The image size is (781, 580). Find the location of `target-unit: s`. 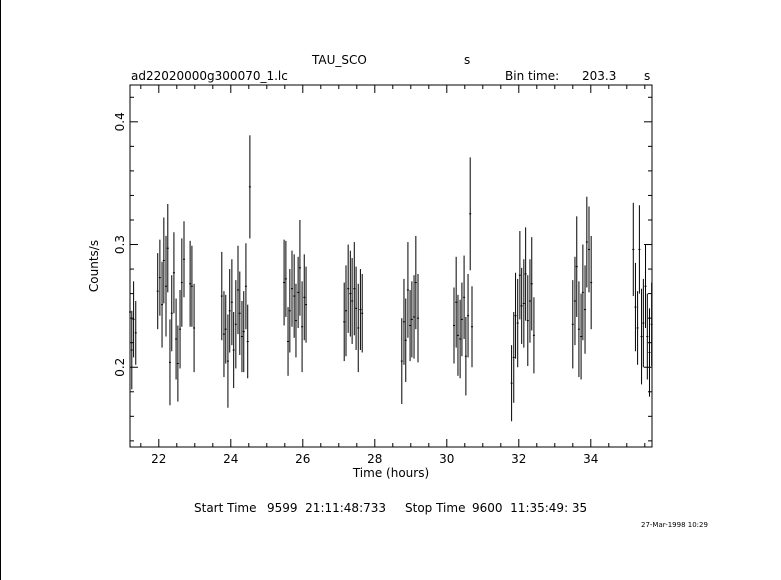

target-unit: s is located at coordinates (467, 60).